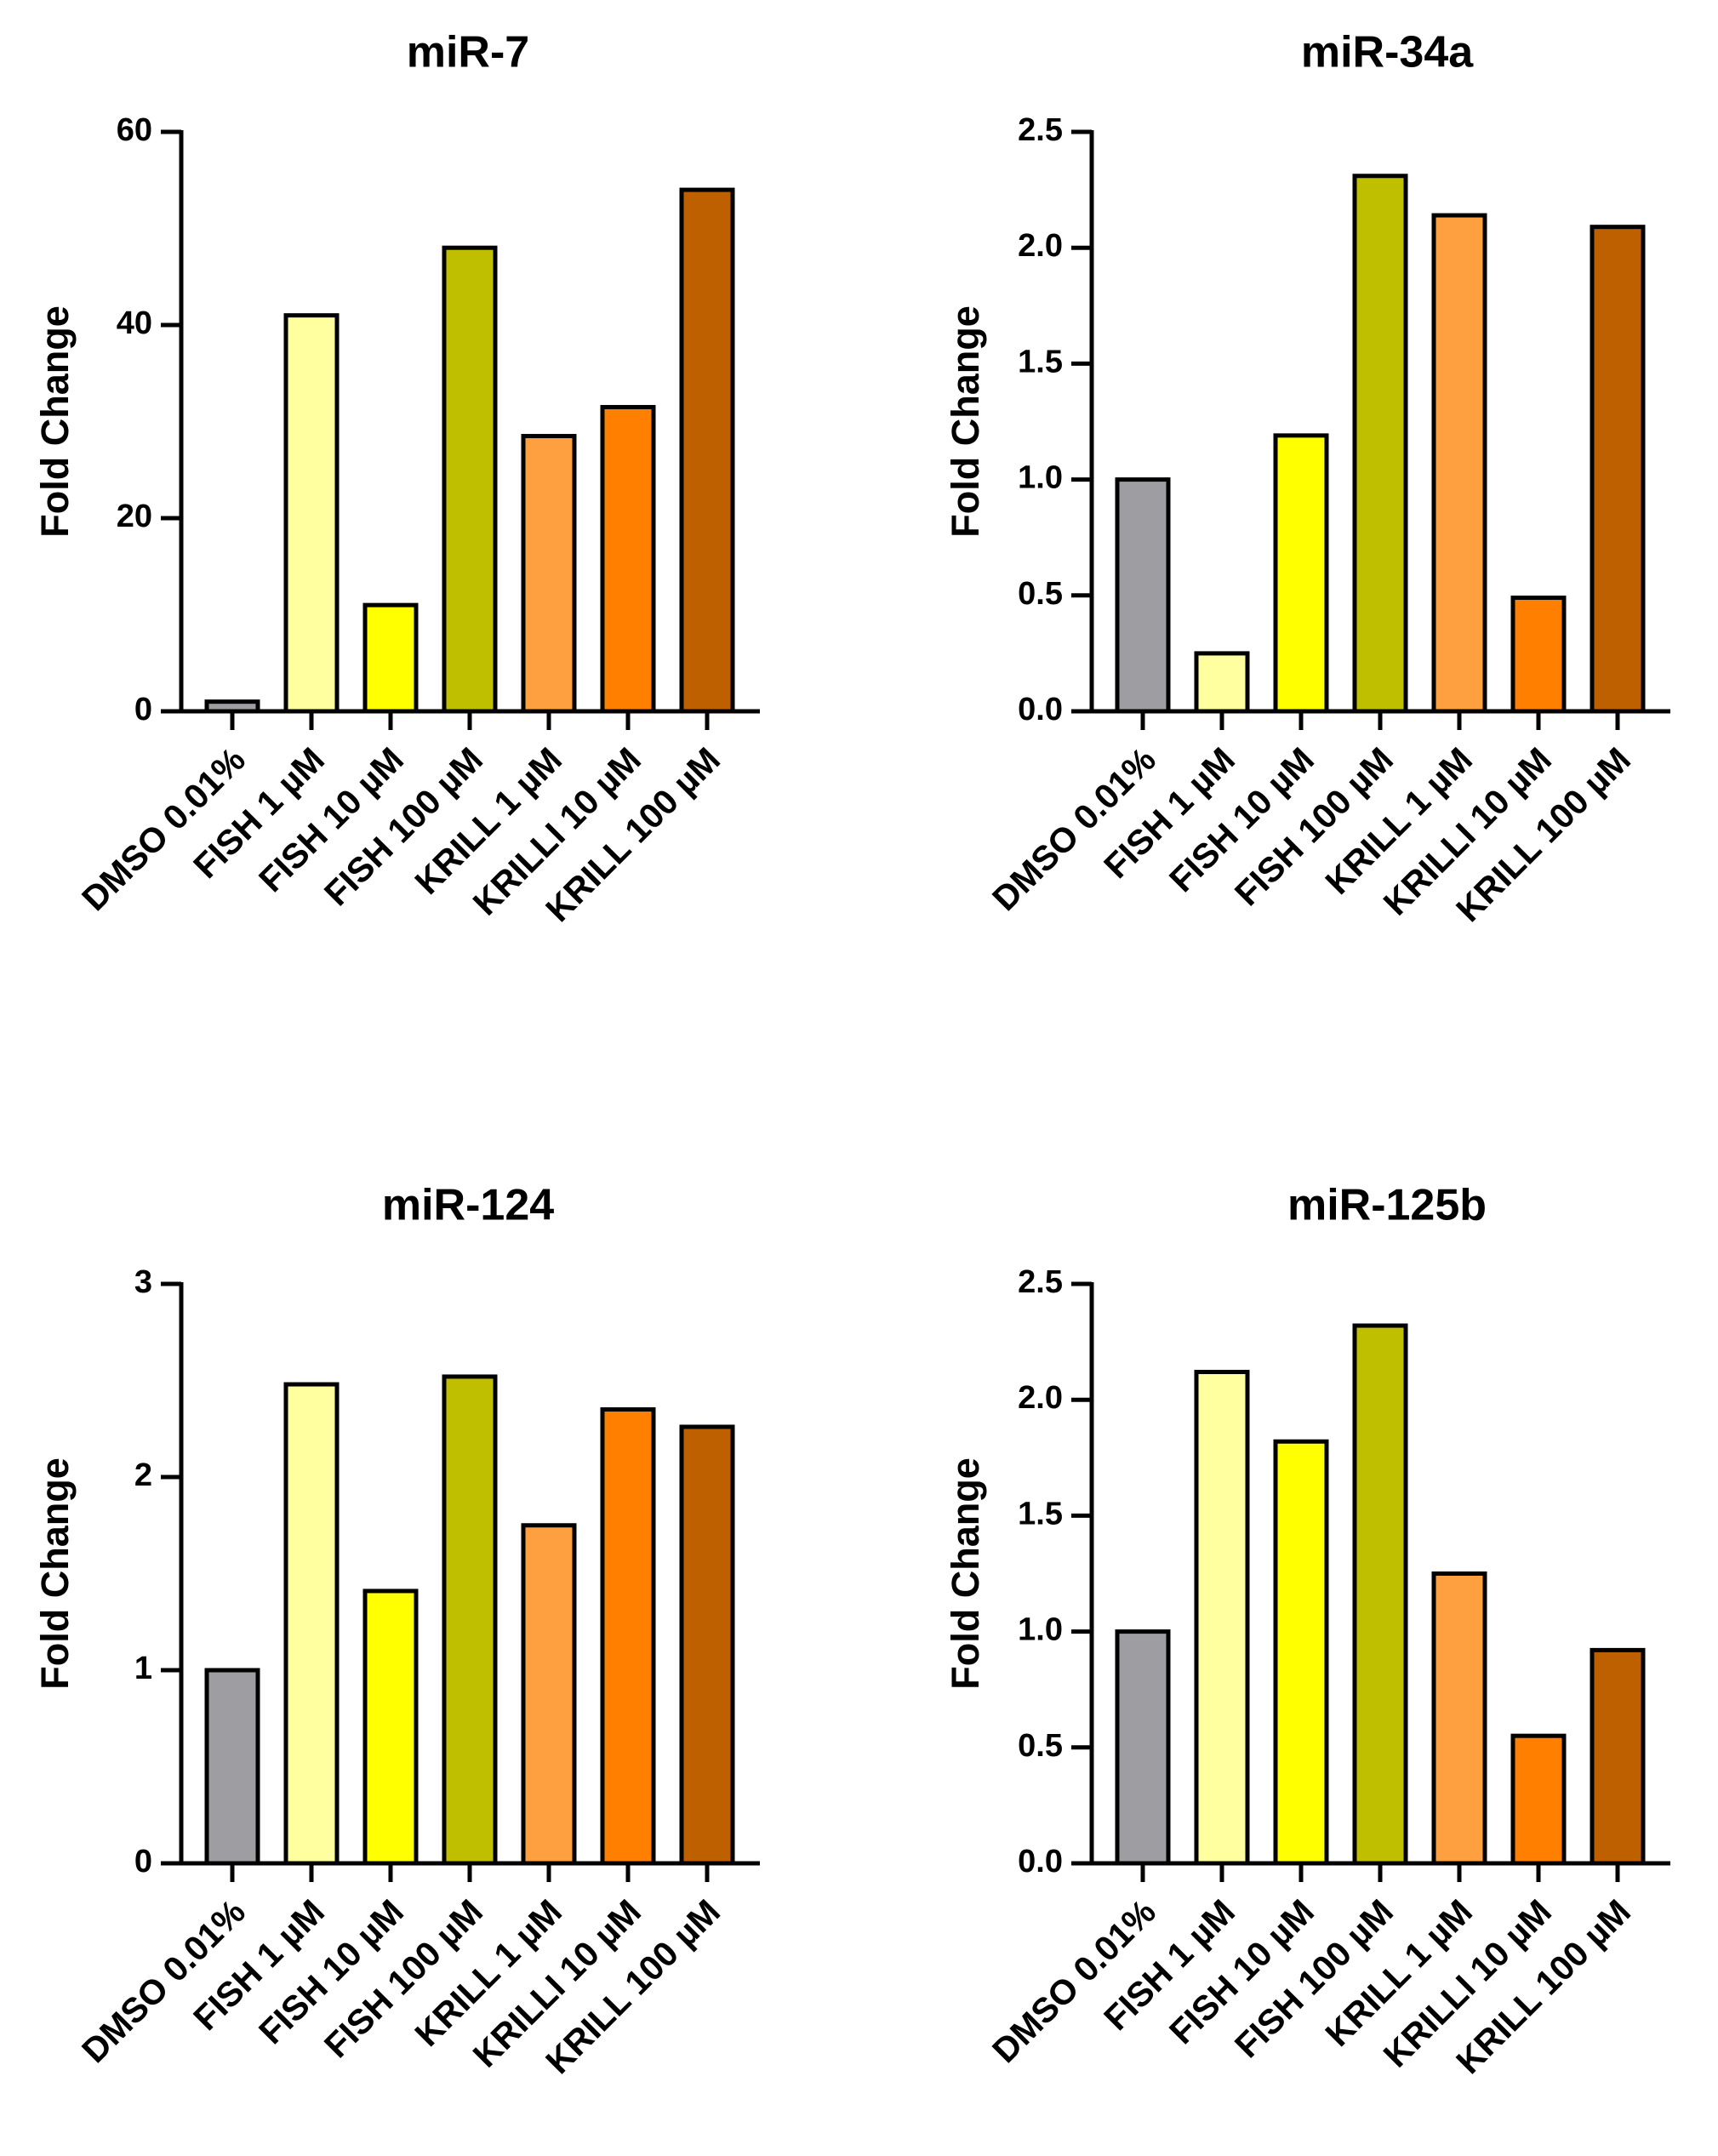 Image resolution: width=1718 pixels, height=2156 pixels. I want to click on chart-title: miR-34a, so click(1387, 52).